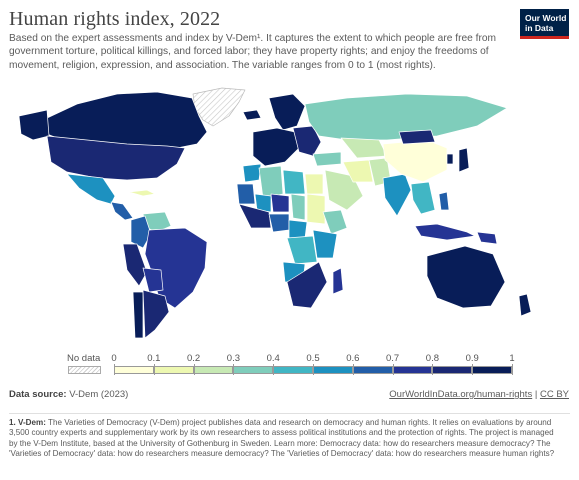 This screenshot has height=480, width=579. I want to click on region-west-africa, so click(255, 216).